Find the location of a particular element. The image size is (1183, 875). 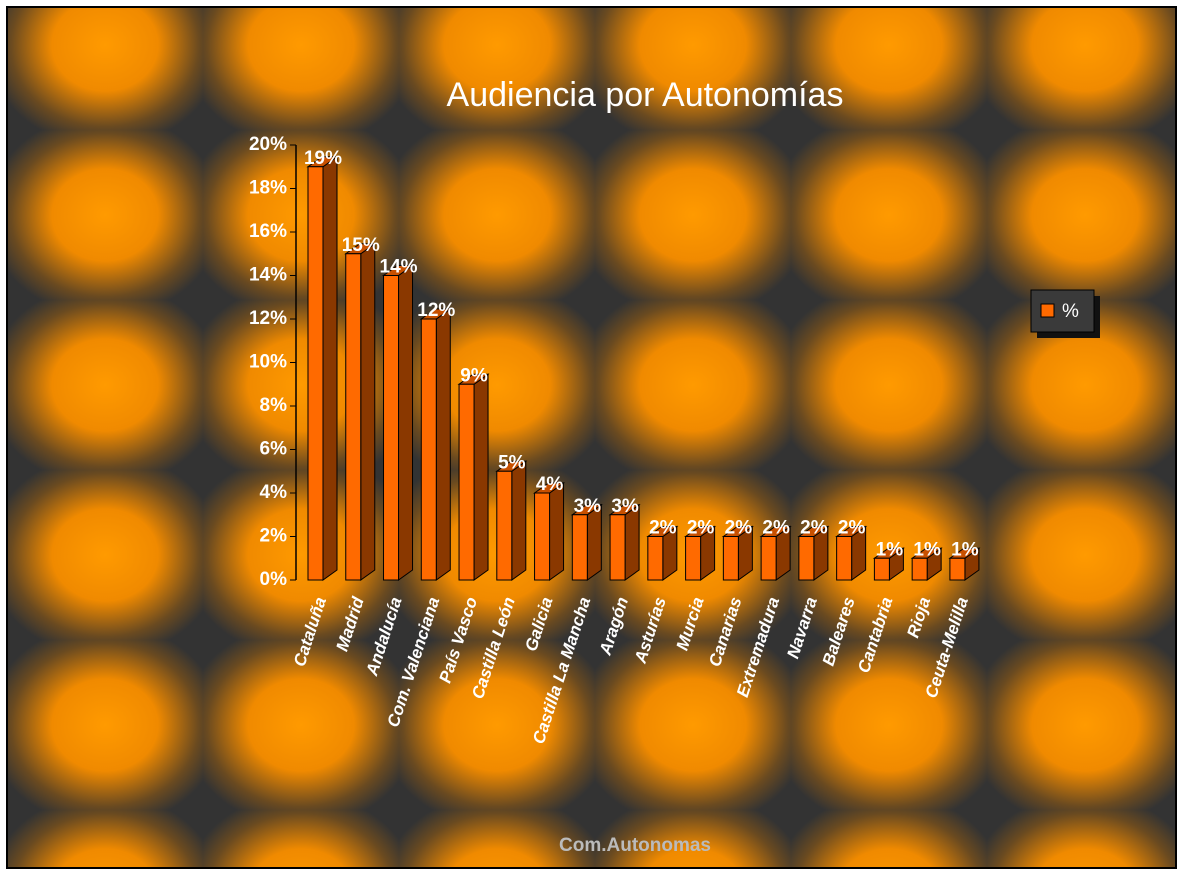

y-tick-label: 12% is located at coordinates (268, 318).